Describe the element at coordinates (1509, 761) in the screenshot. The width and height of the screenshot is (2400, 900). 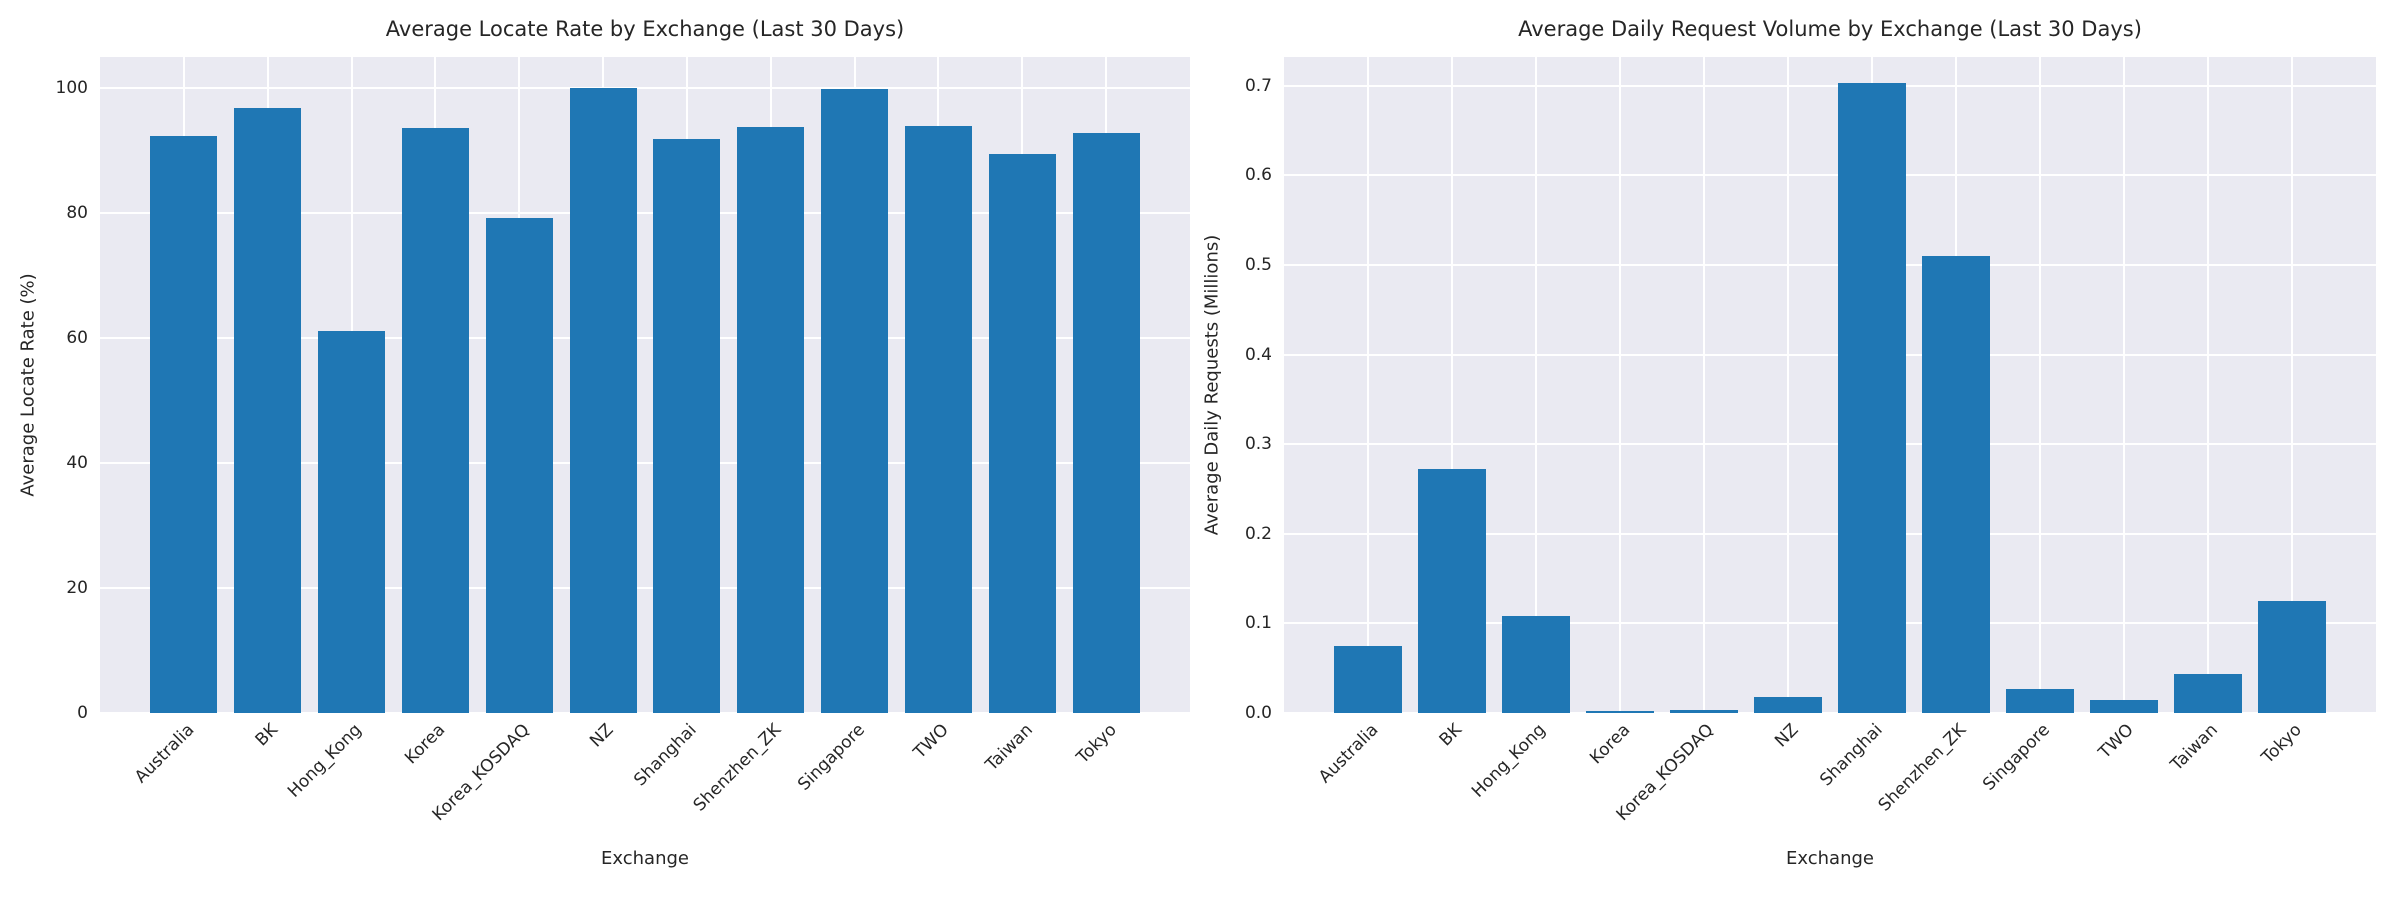
I see `x-tick-label-hong_kong: Hong_Kong` at that location.